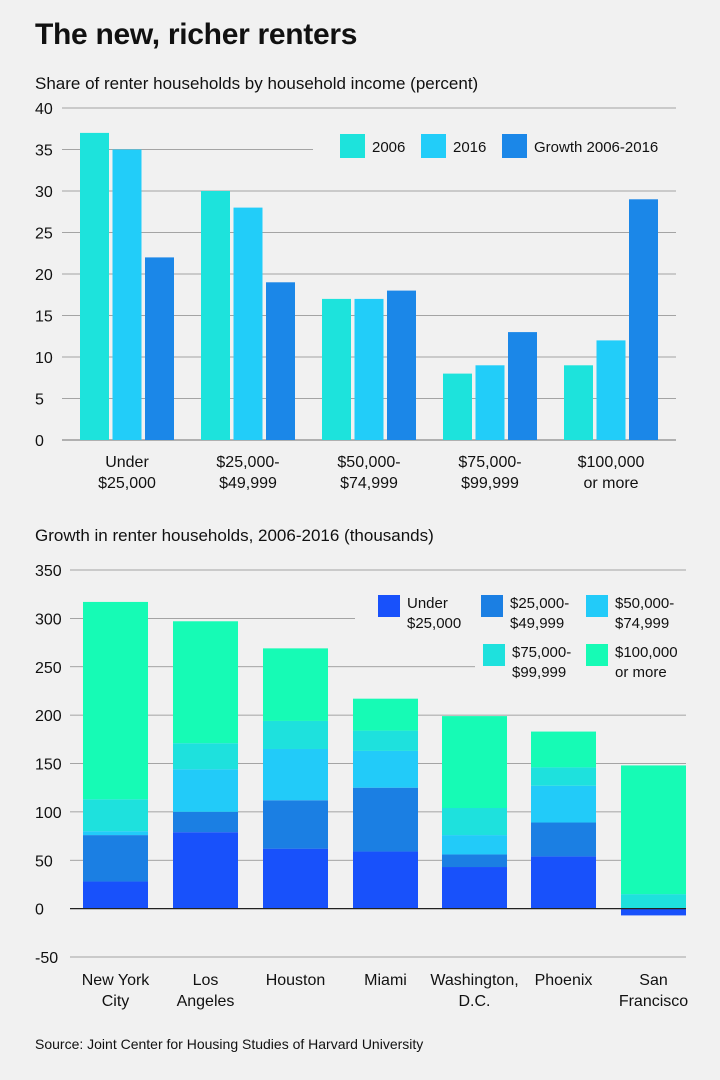 The image size is (720, 1080). What do you see at coordinates (611, 473) in the screenshot?
I see `category-label: $100,000 or more` at bounding box center [611, 473].